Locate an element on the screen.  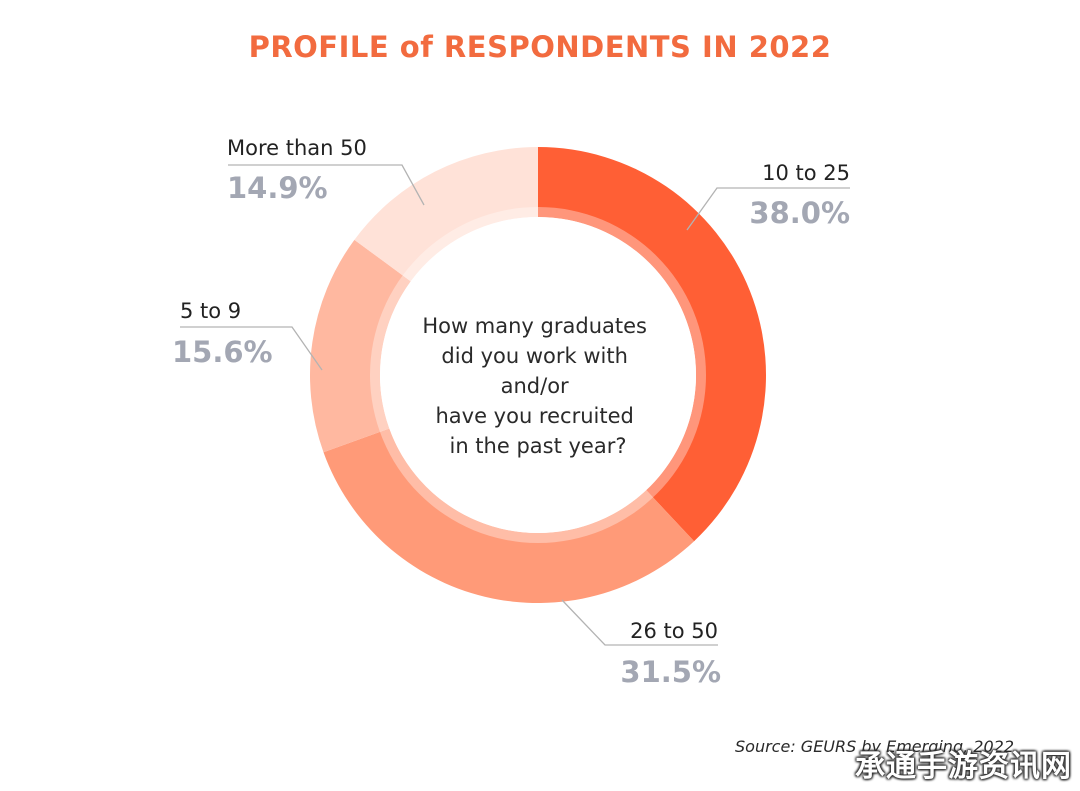
slice-label-26-to-50: 26 to 50 is located at coordinates (674, 631).